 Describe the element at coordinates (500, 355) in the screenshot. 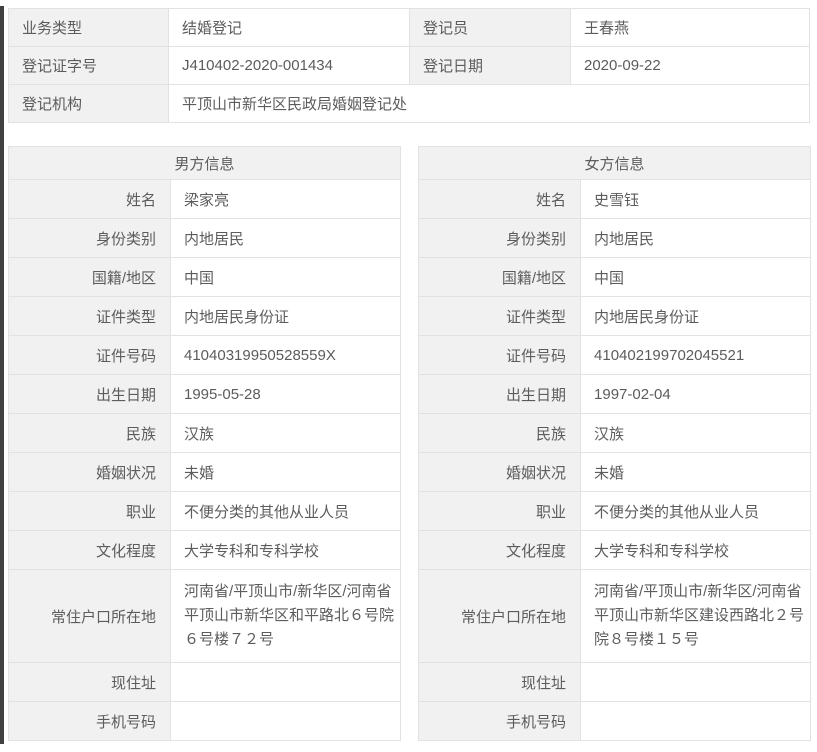

I see `label-cell: 证件号码` at that location.